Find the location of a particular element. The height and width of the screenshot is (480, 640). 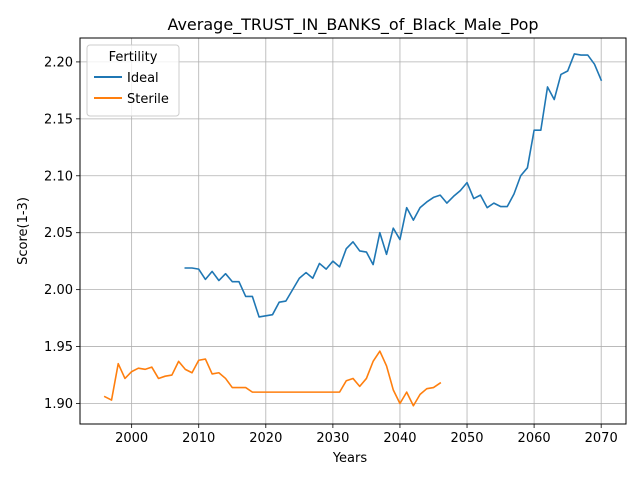

x-axis-ticks: 2000 2010 2020 2030 2040 2050 2060 2070 is located at coordinates (366, 435).